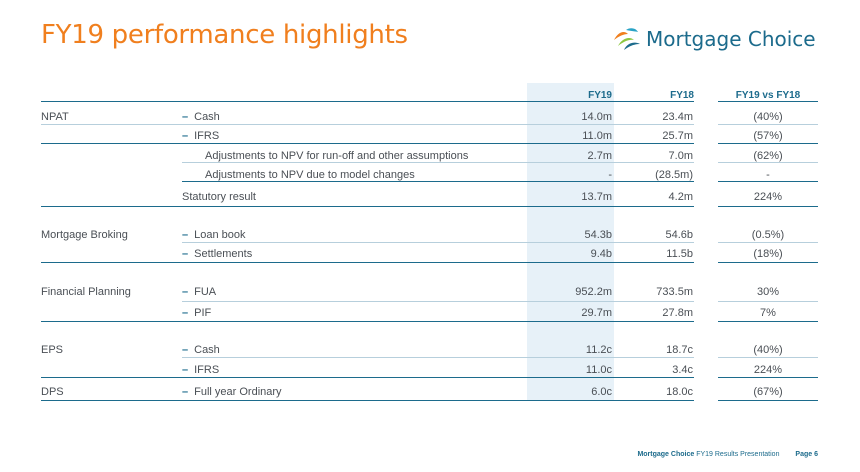  Describe the element at coordinates (224, 35) in the screenshot. I see `page-title: FY19 performance highlights` at that location.